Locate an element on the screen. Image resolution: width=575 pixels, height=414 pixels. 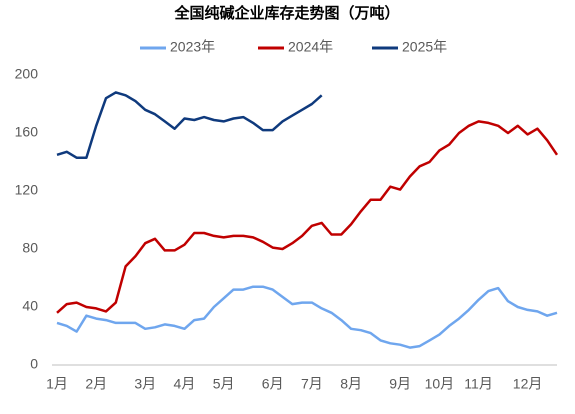
y-tick-label: 40 is located at coordinates (30, 306).